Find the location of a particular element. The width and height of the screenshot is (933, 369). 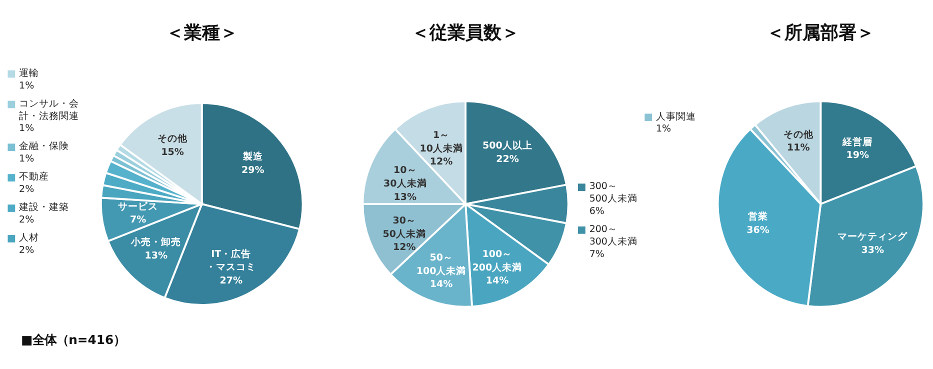

chart-title: ＜業種＞ is located at coordinates (202, 33).